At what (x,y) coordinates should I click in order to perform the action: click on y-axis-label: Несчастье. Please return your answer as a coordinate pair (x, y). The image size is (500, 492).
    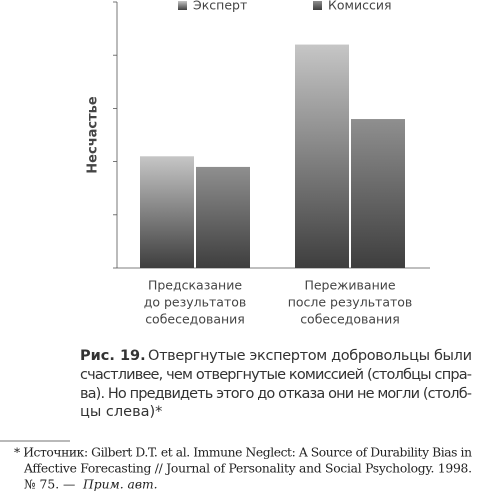
    Looking at the image, I should click on (93, 135).